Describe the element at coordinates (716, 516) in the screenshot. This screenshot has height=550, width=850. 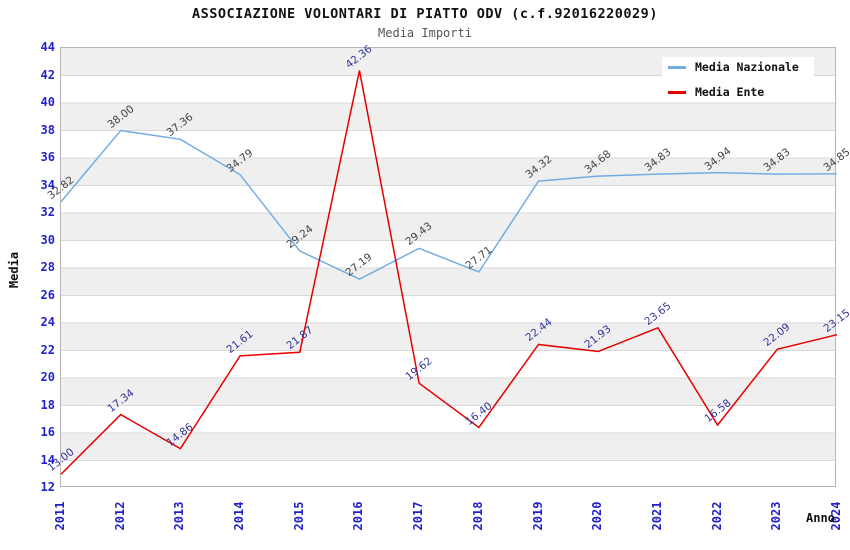
I see `x-tick-label: 2022` at that location.